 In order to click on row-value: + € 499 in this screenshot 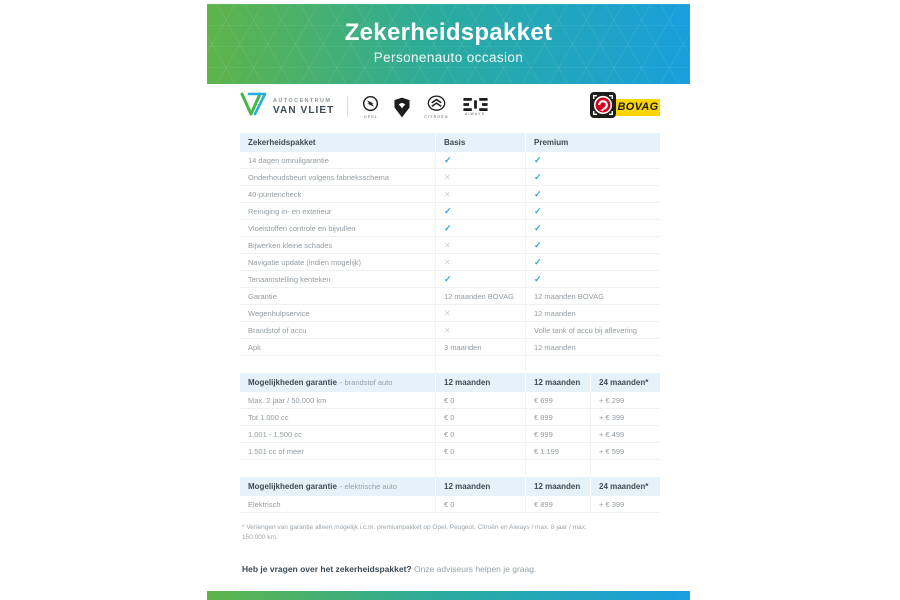, I will do `click(625, 434)`.